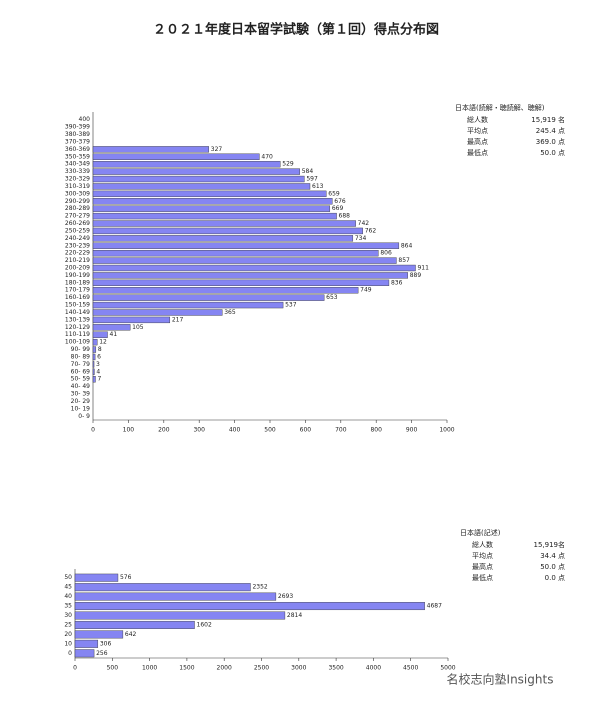 Image resolution: width=592 pixels, height=705 pixels. What do you see at coordinates (186, 668) in the screenshot?
I see `x-tick-label: 1500` at bounding box center [186, 668].